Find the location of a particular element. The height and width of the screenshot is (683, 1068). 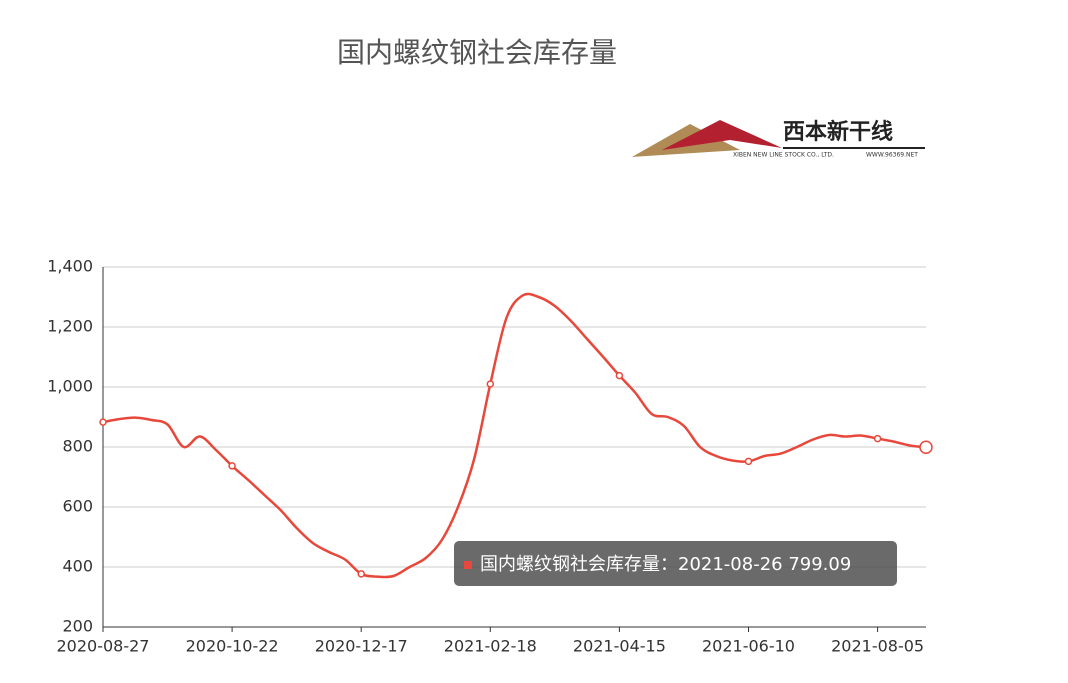

logo-site: WWW.96369.NET is located at coordinates (892, 155).